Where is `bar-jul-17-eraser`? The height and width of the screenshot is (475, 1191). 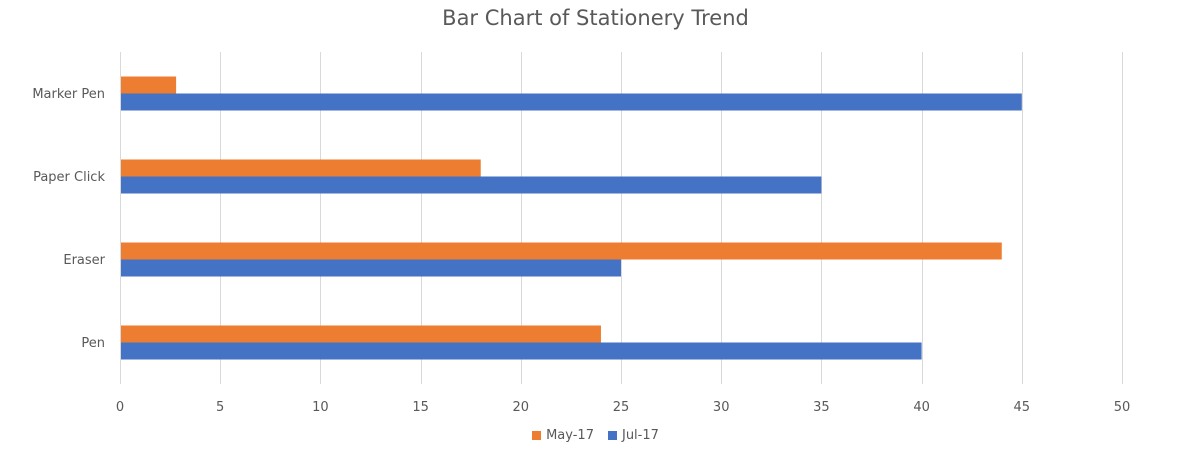
bar-jul-17-eraser is located at coordinates (371, 268).